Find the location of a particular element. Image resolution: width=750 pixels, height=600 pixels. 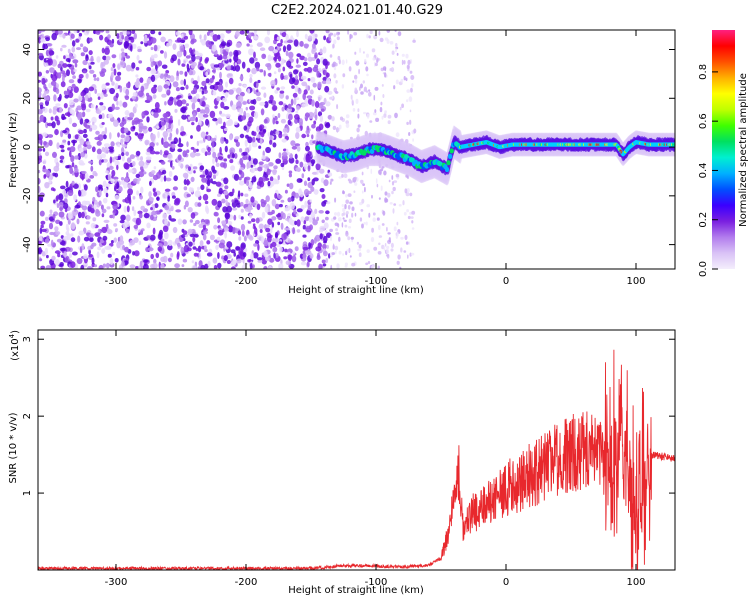

snr-scale-label: (x104) is located at coordinates (14, 345).